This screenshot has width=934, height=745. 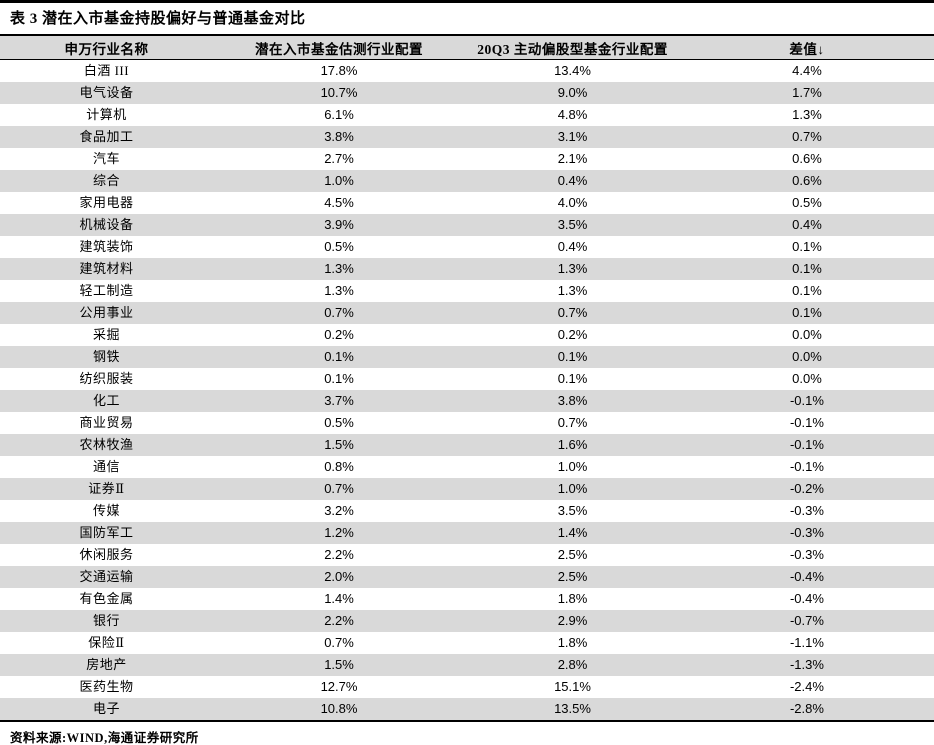 What do you see at coordinates (339, 401) in the screenshot?
I see `value-cell: 3.7%` at bounding box center [339, 401].